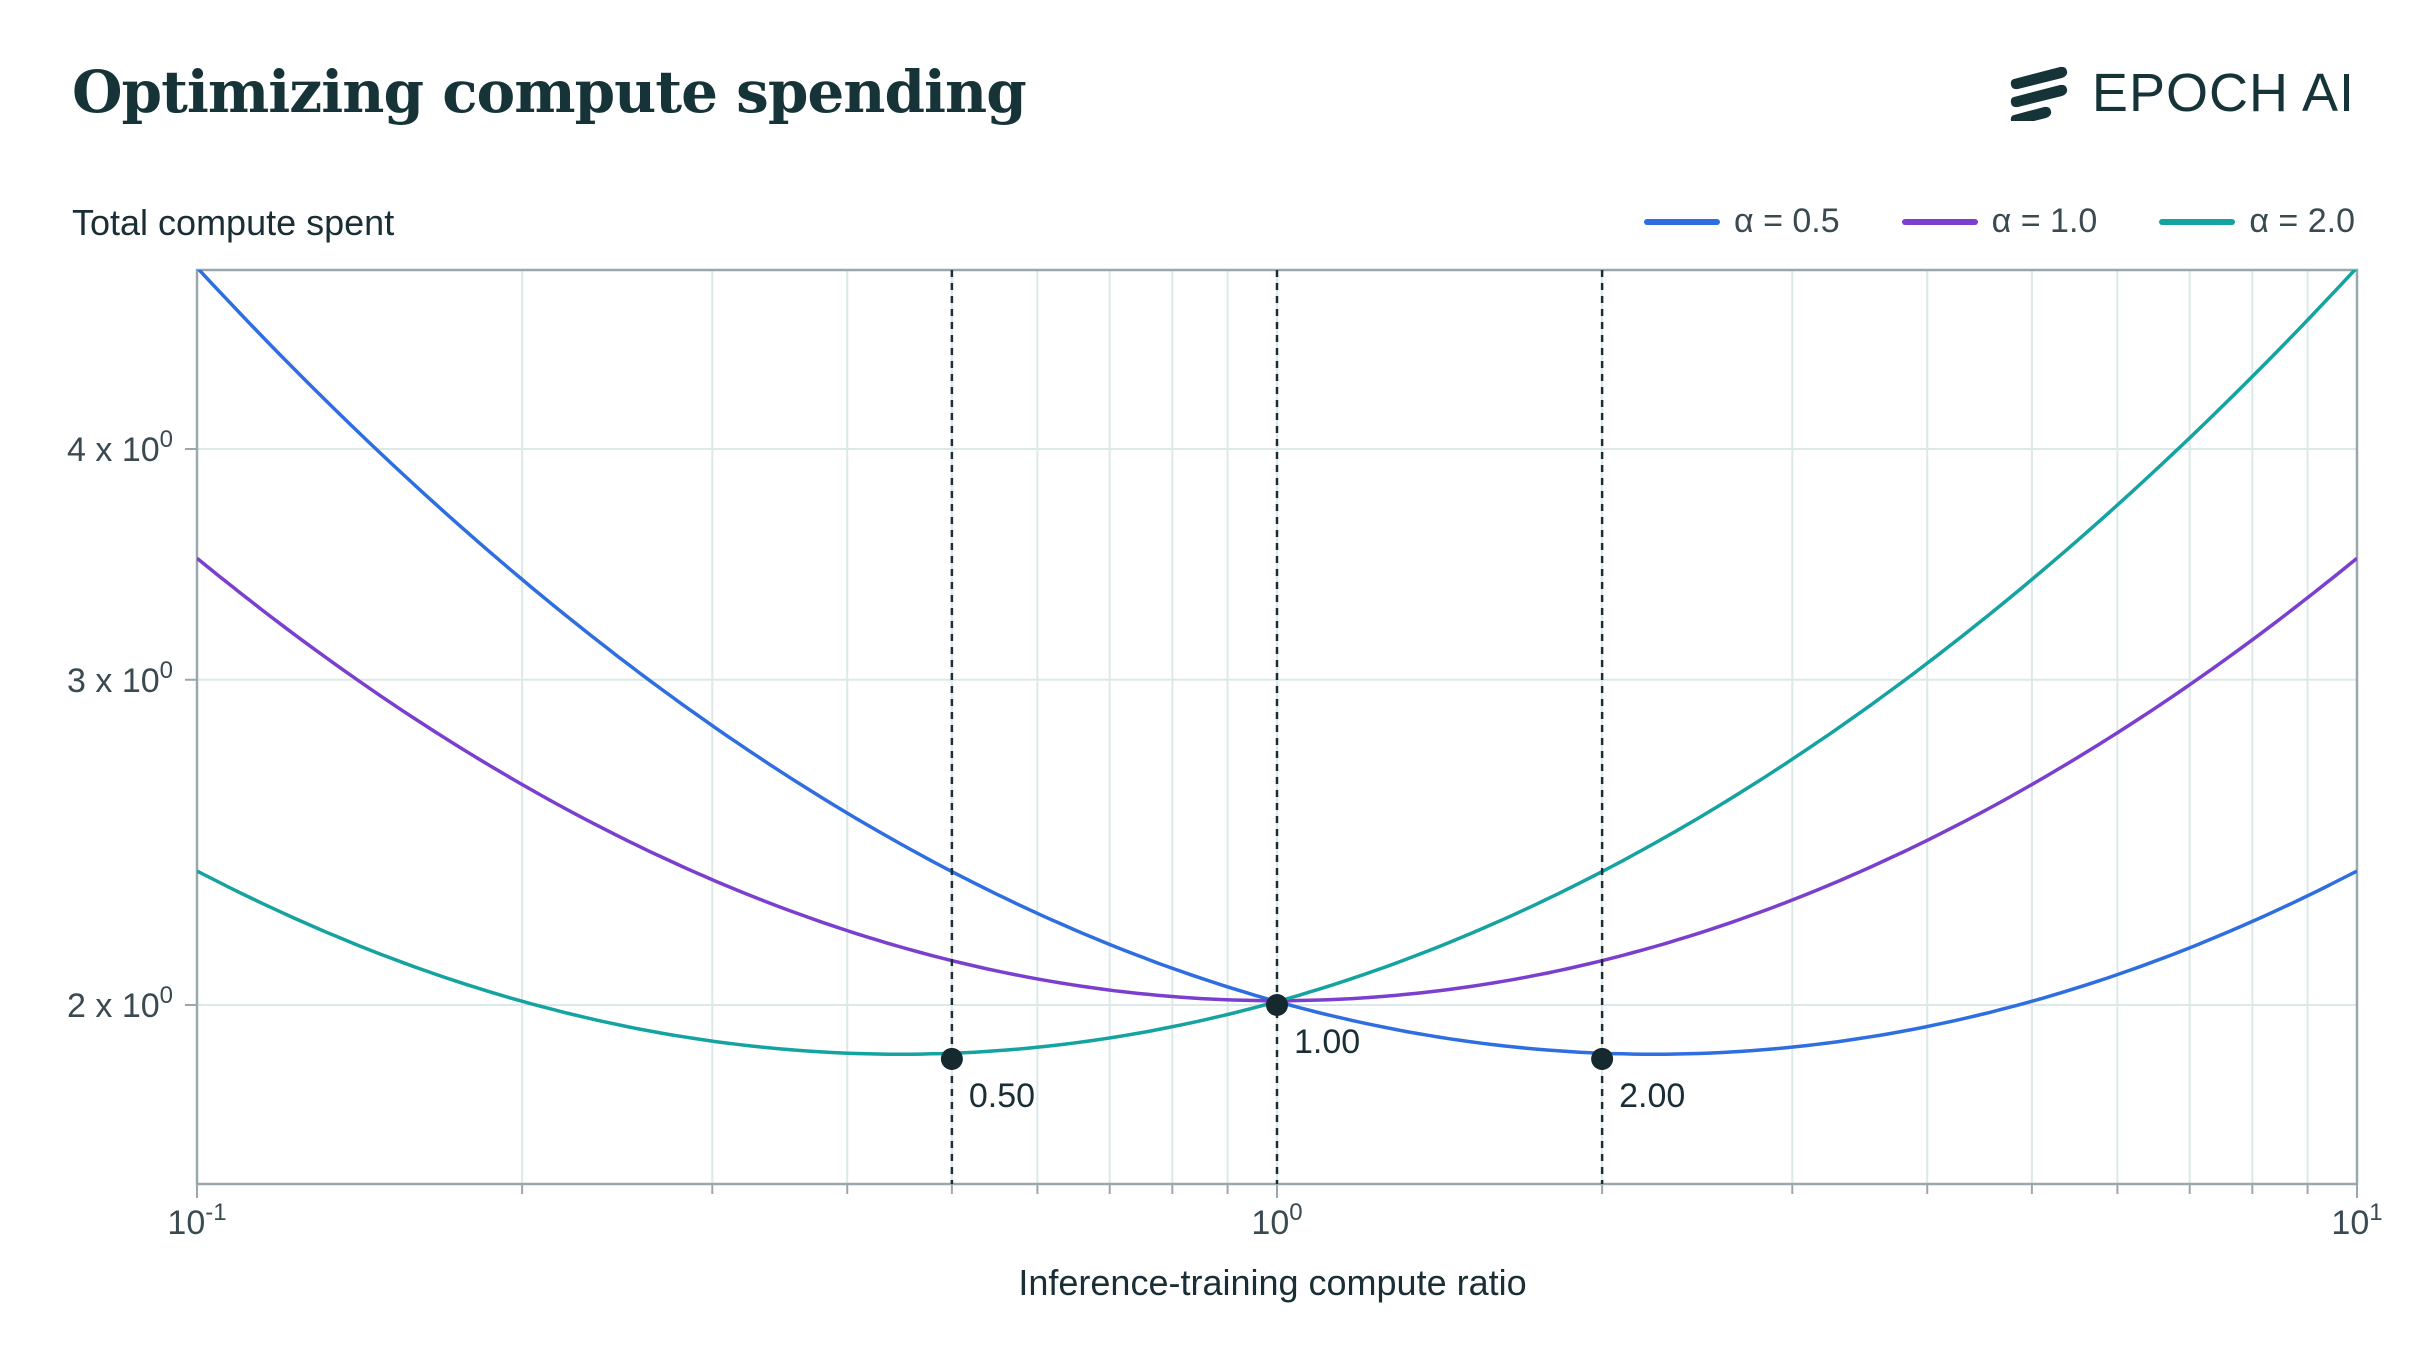 This screenshot has height=1359, width=2415. Describe the element at coordinates (549, 92) in the screenshot. I see `chart-title: Optimizing compute spending` at that location.